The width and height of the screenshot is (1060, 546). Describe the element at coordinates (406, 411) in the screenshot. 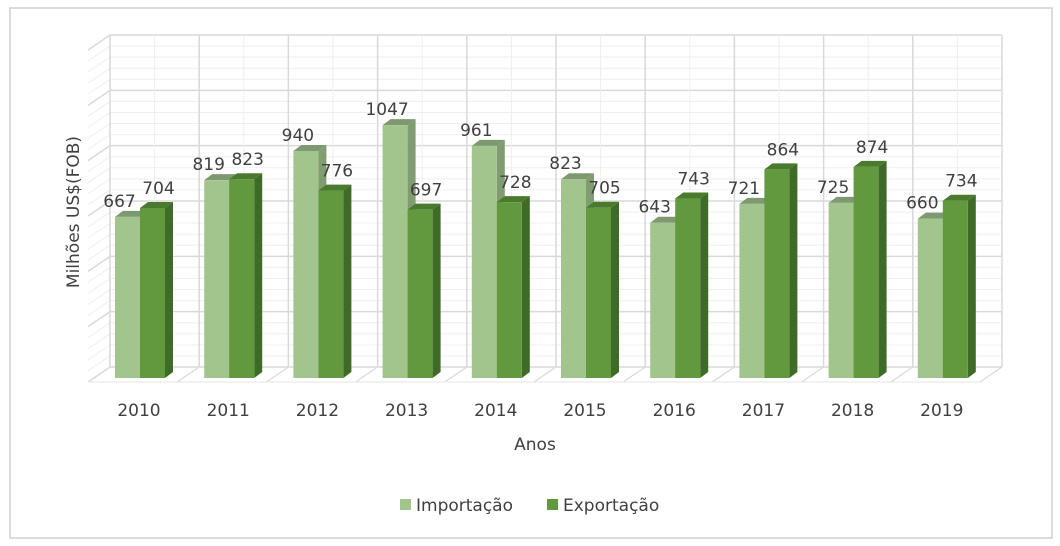

I see `x-tick-label: 2013` at that location.